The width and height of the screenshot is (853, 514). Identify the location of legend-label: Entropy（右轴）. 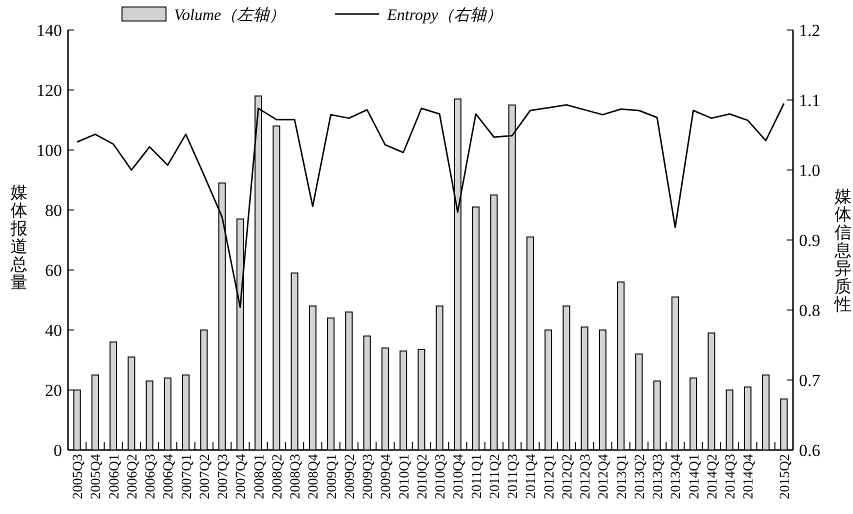
(444, 15).